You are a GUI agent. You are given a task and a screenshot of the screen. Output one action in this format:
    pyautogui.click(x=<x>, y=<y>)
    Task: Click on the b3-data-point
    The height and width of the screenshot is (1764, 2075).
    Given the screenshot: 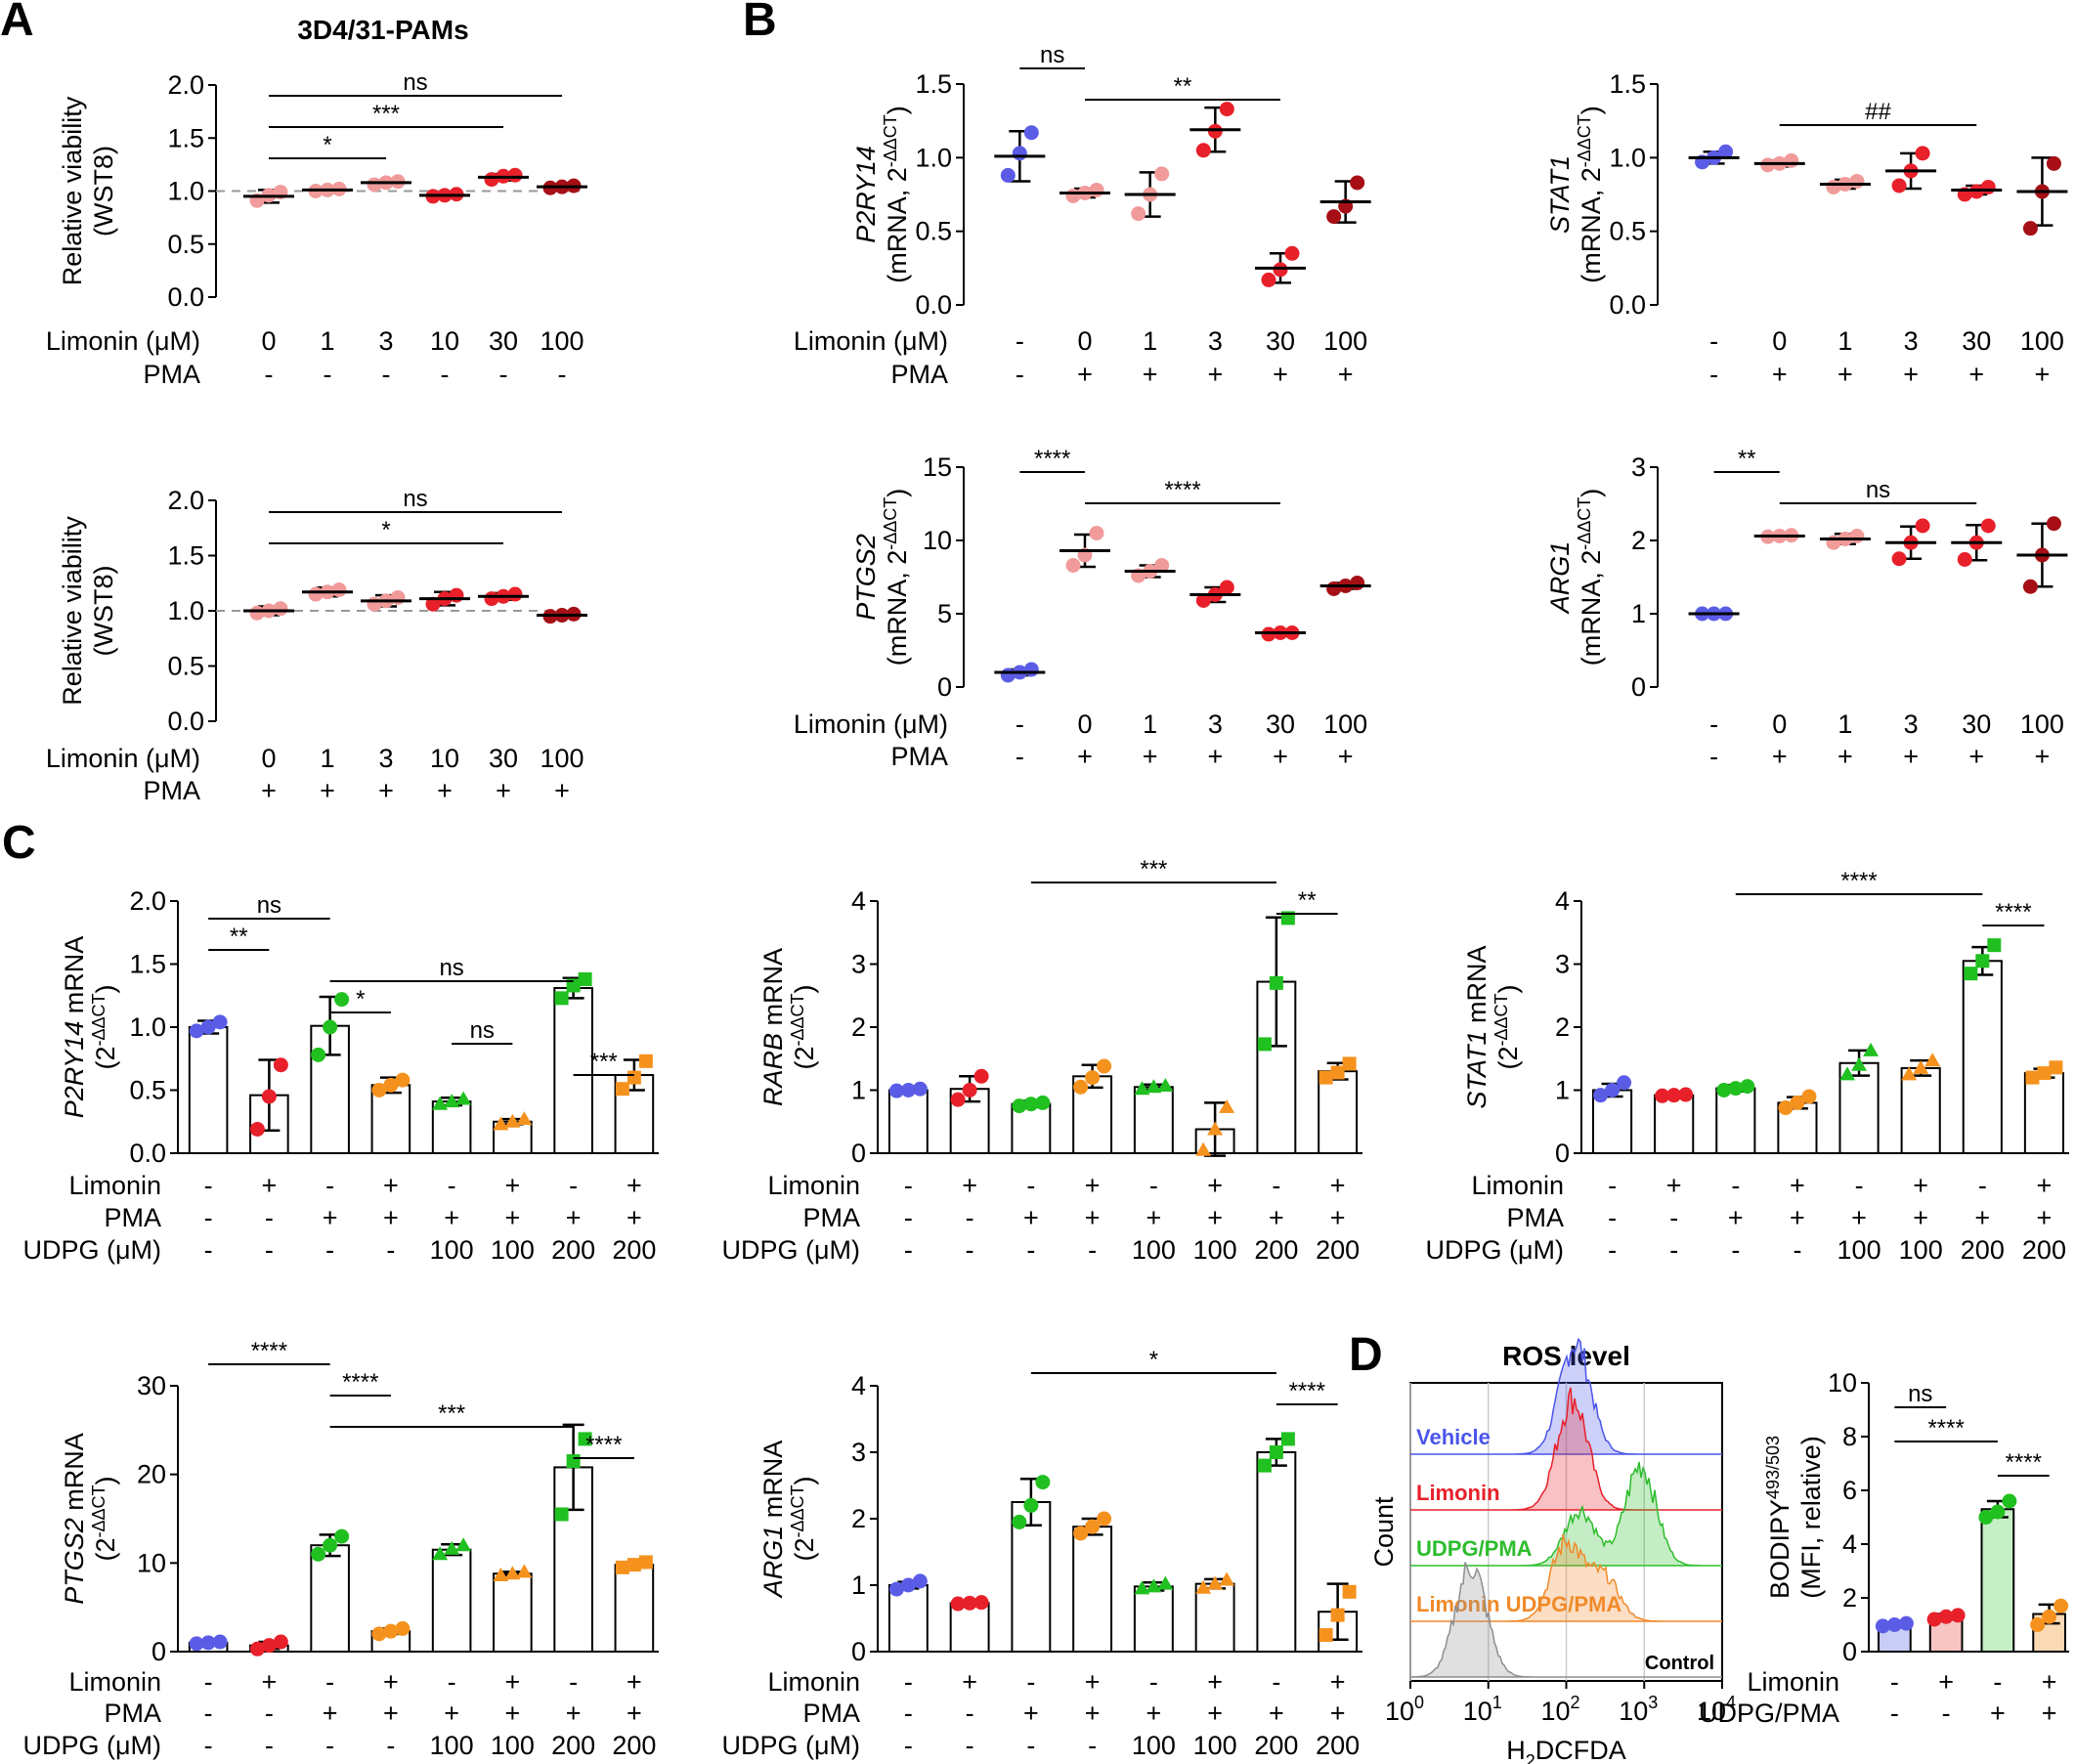 What is the action you would take?
    pyautogui.click(x=1096, y=533)
    